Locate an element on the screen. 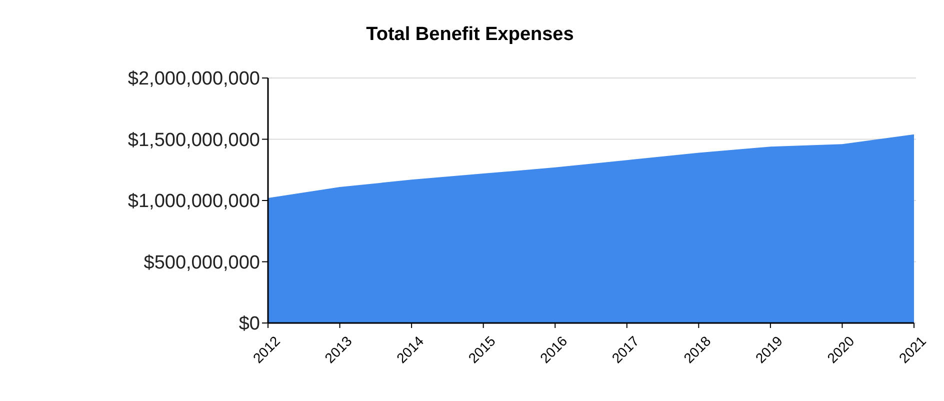 The height and width of the screenshot is (401, 944). y-tick-label: $500,000,000 is located at coordinates (202, 263).